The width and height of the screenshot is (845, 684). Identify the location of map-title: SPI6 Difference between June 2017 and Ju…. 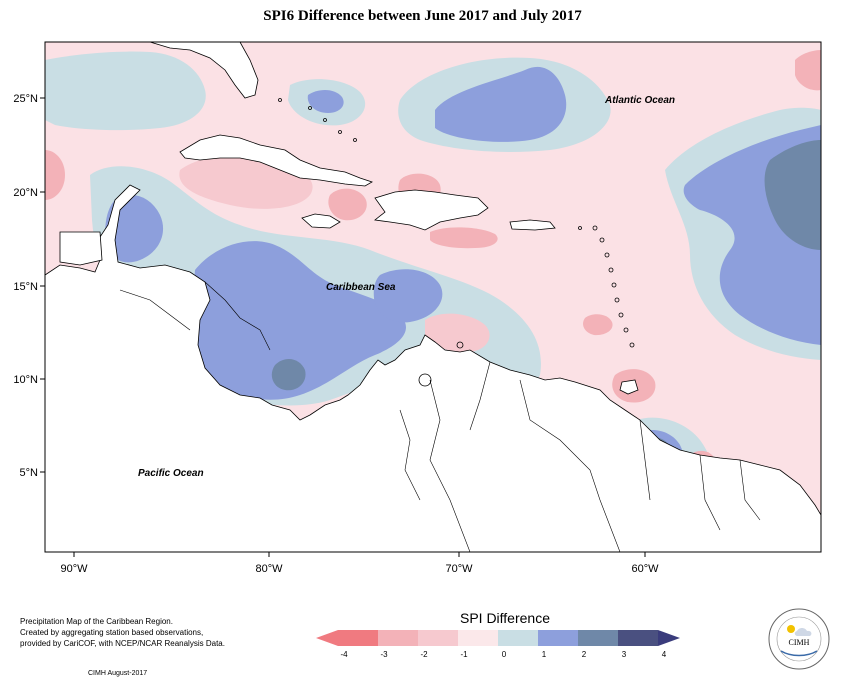
(422, 16).